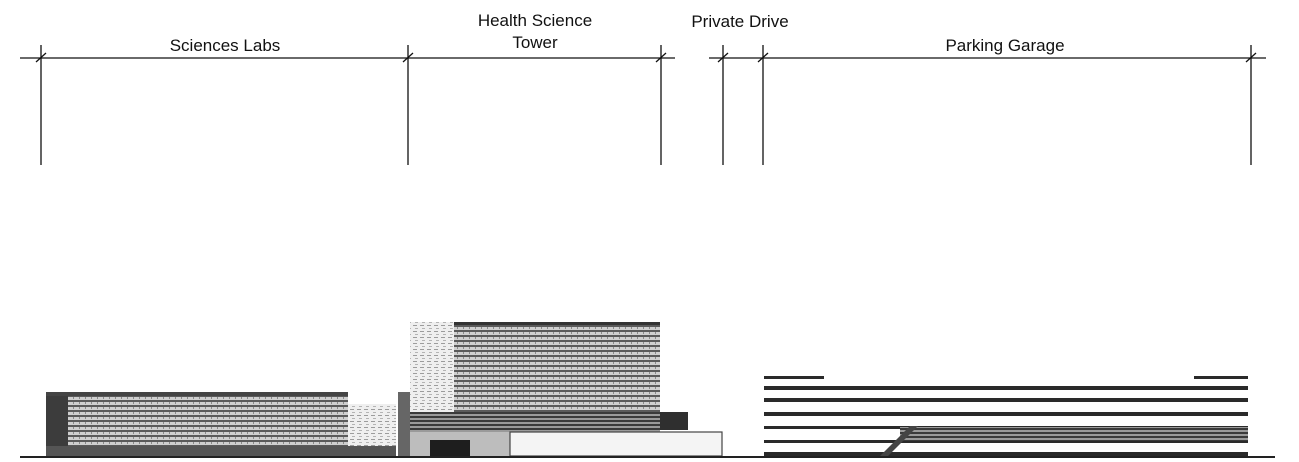 This screenshot has height=462, width=1299. What do you see at coordinates (535, 32) in the screenshot?
I see `label-health-science-tower: Health Science Tower` at bounding box center [535, 32].